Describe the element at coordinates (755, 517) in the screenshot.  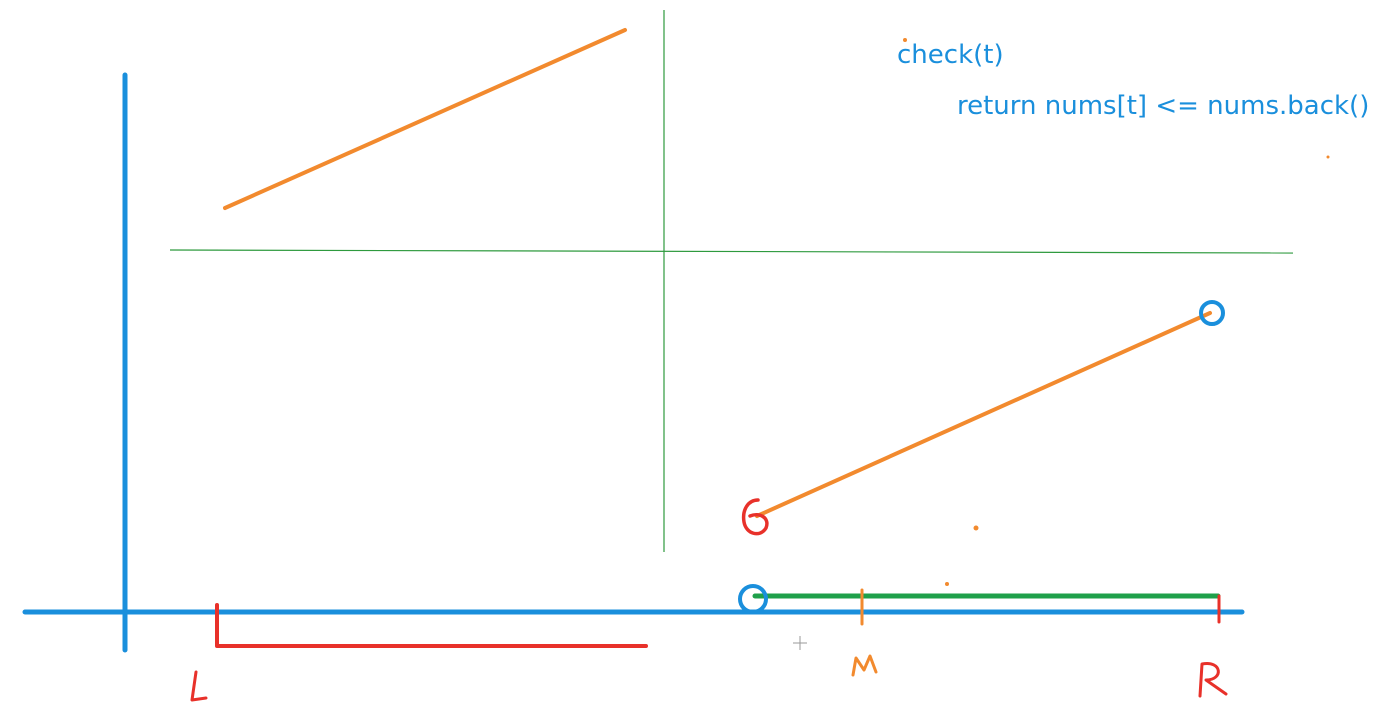
I see `segment-start-mark` at that location.